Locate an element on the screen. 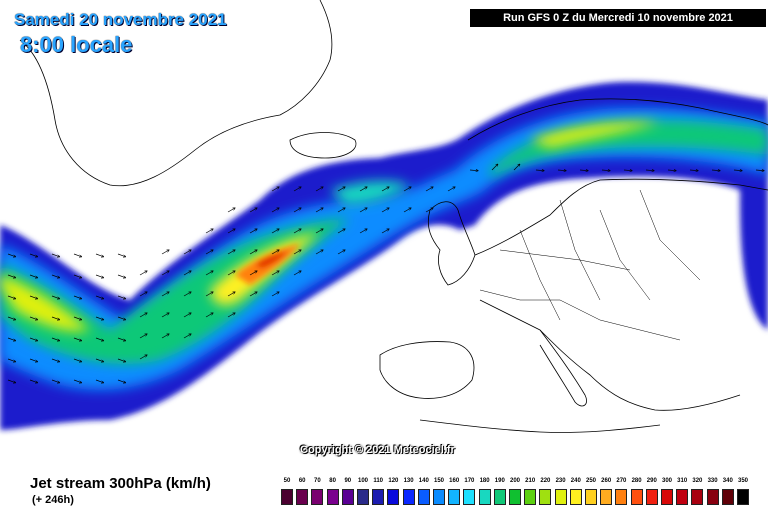 This screenshot has width=768, height=512. legend-label: 90 is located at coordinates (348, 481).